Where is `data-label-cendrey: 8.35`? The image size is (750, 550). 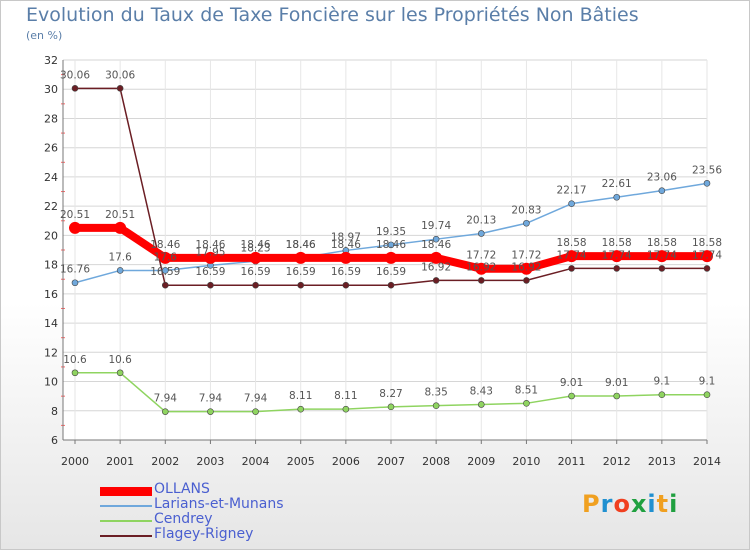
data-label-cendrey: 8.35 is located at coordinates (435, 393).